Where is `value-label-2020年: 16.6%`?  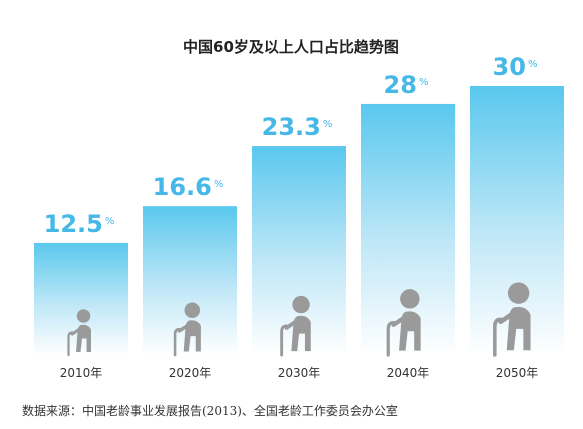 value-label-2020年: 16.6% is located at coordinates (188, 187).